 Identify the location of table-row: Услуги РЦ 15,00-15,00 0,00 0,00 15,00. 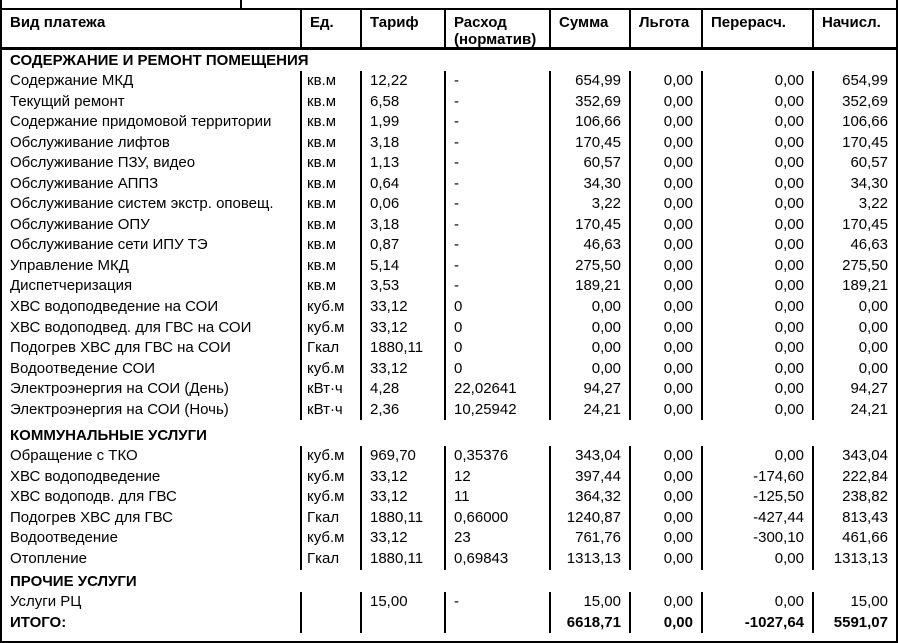
(449, 602).